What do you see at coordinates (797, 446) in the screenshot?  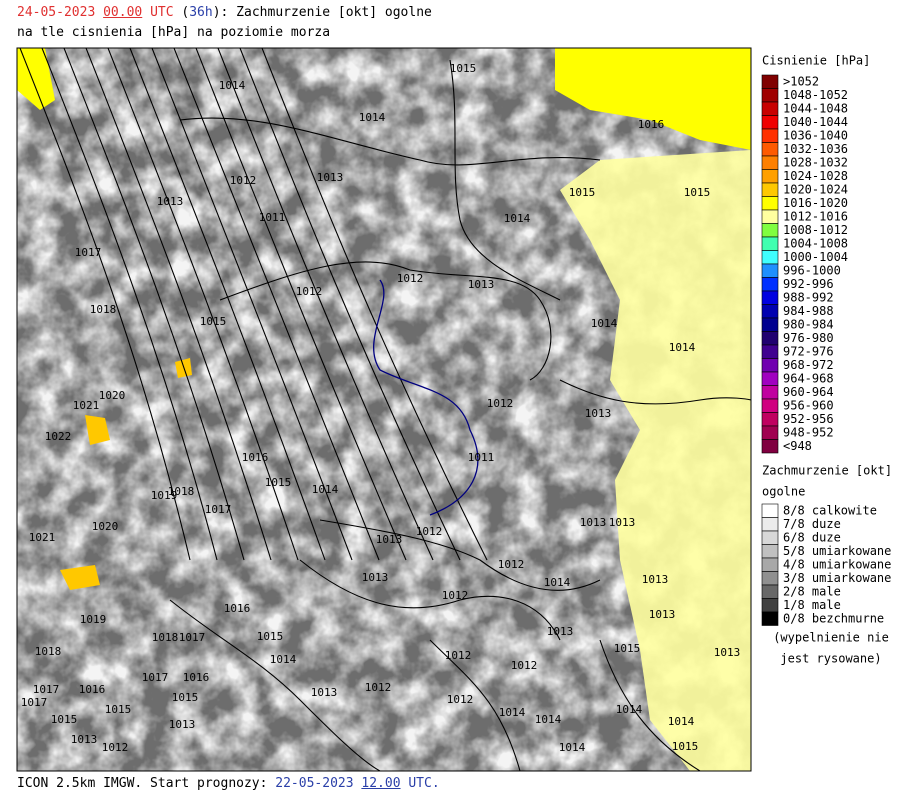 I see `legend-label: <948` at bounding box center [797, 446].